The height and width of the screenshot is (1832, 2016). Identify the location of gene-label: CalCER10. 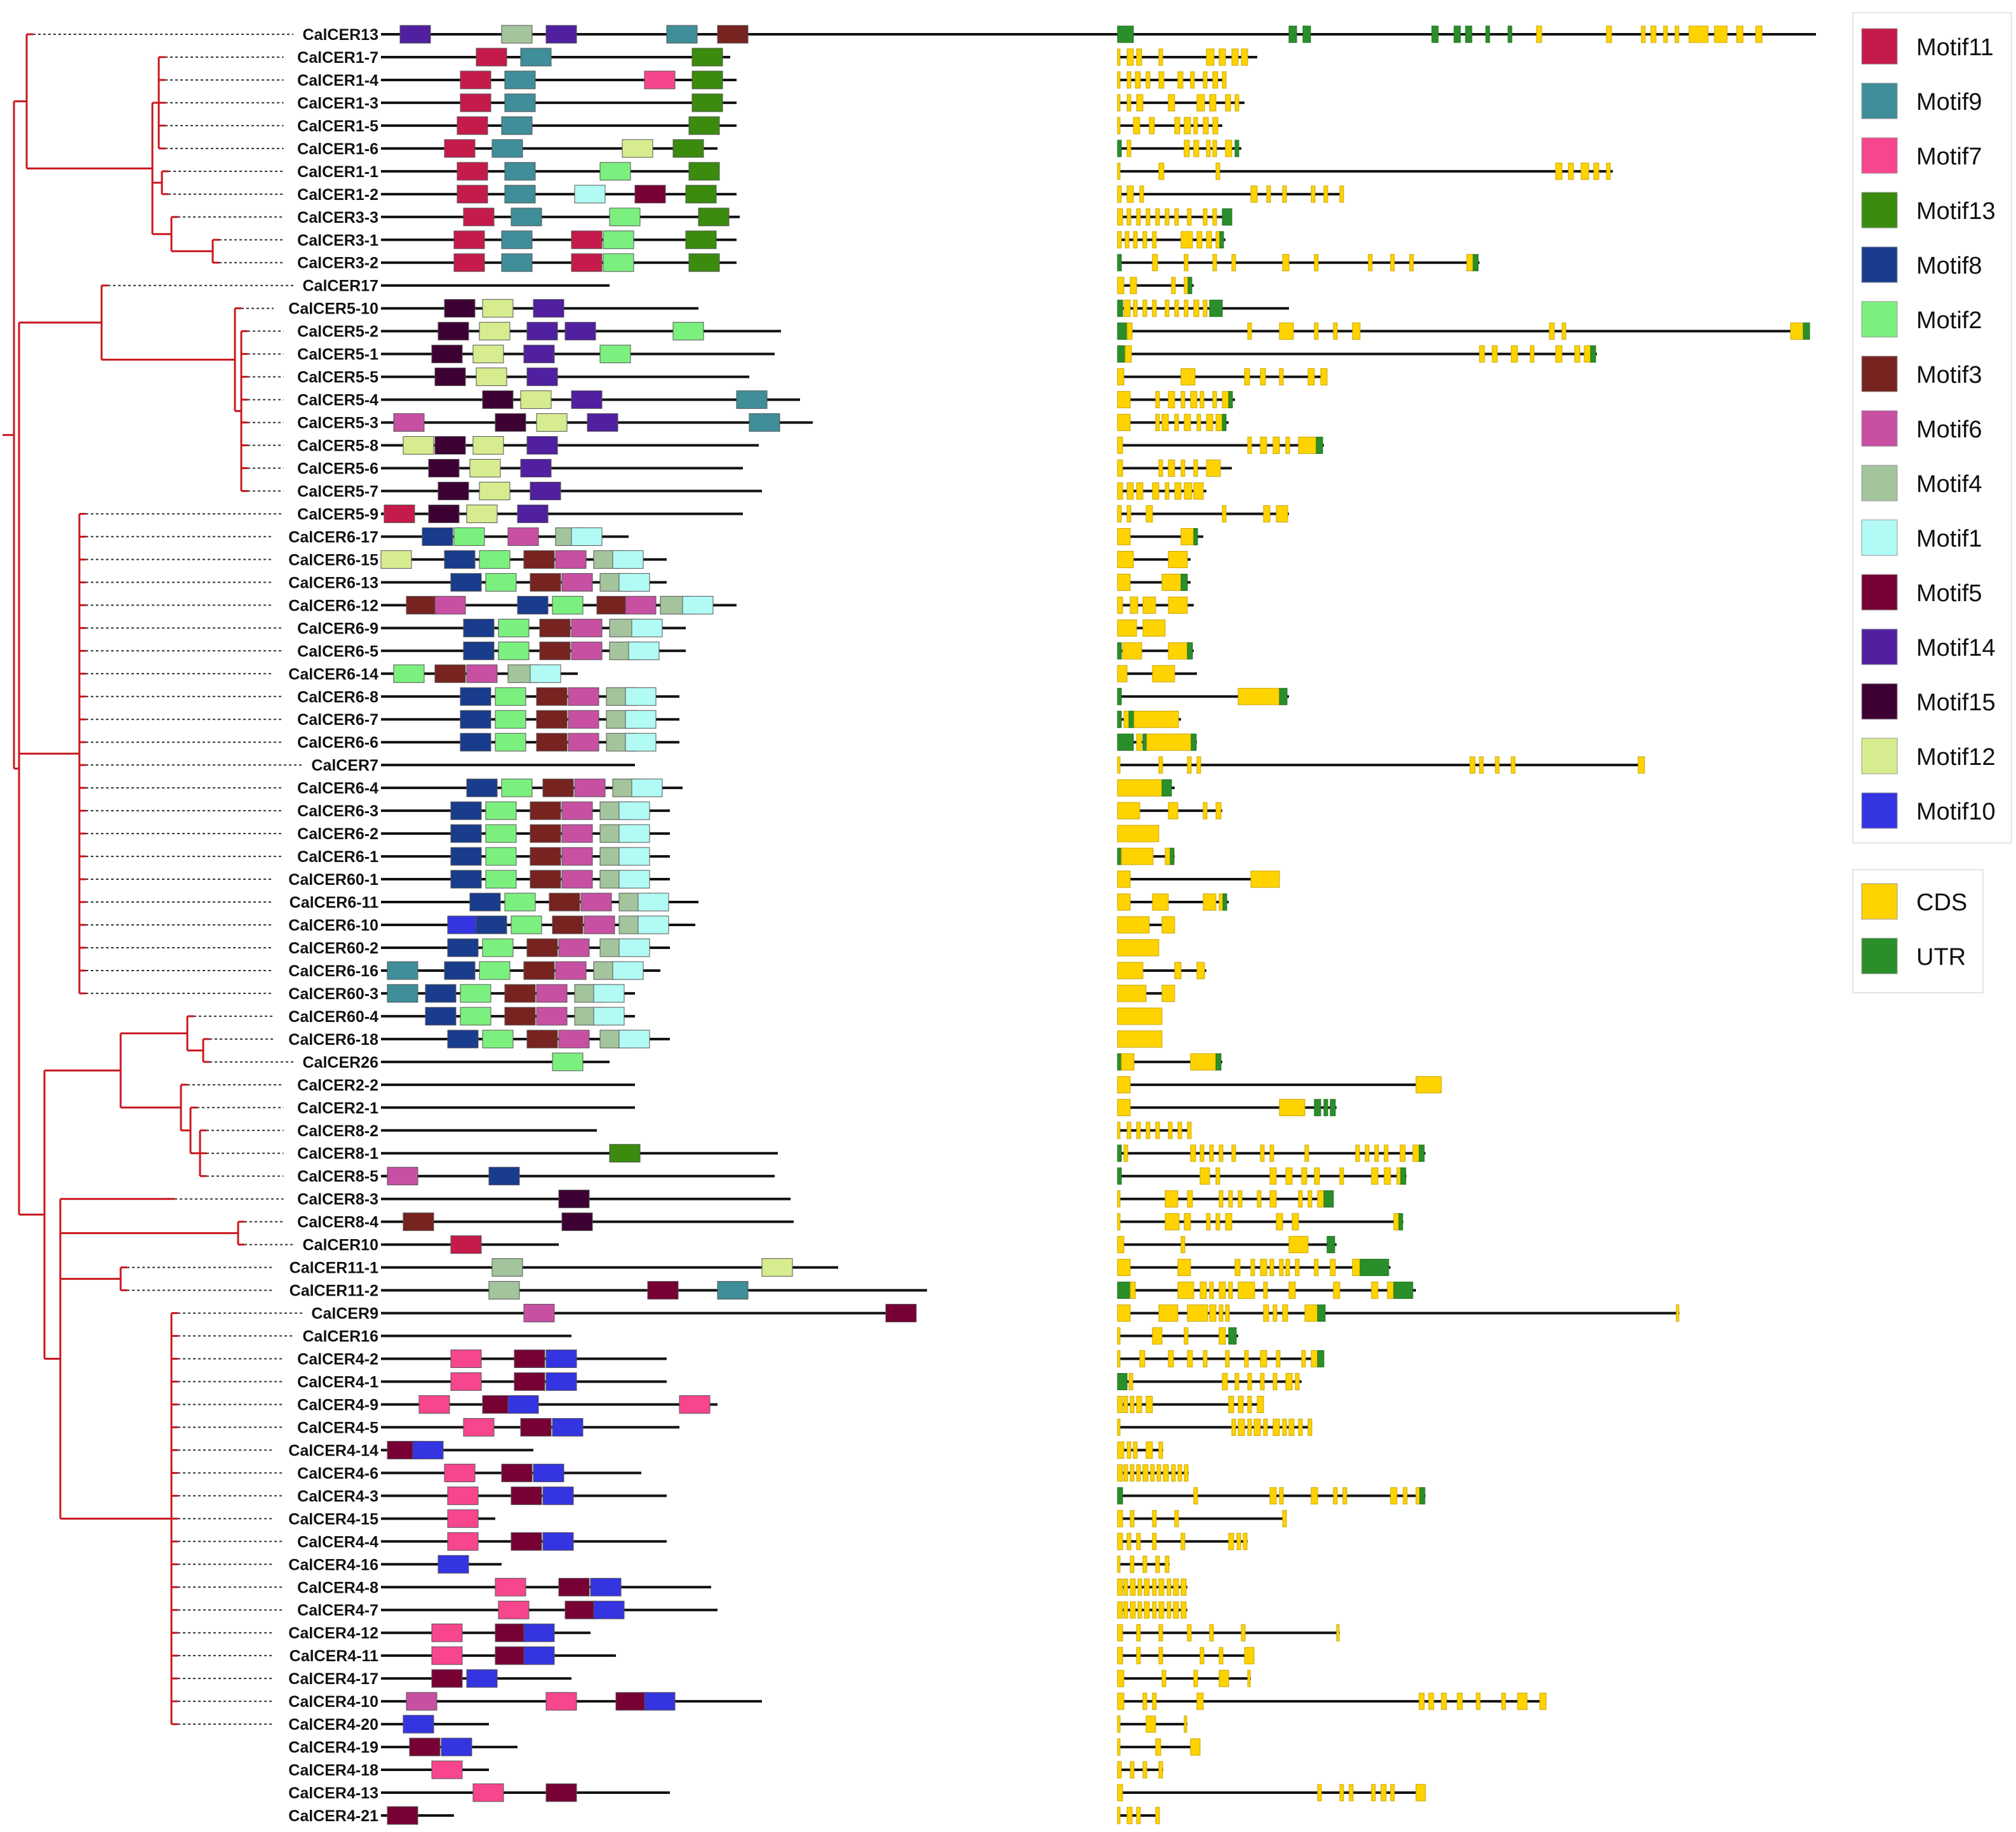
(341, 1245).